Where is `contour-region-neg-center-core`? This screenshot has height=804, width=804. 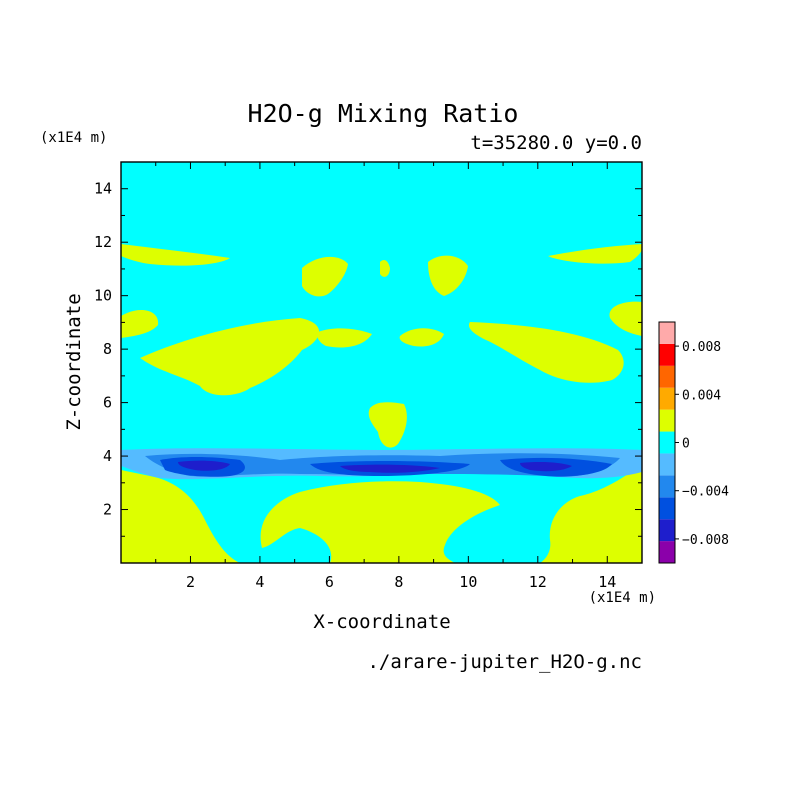 contour-region-neg-center-core is located at coordinates (390, 468).